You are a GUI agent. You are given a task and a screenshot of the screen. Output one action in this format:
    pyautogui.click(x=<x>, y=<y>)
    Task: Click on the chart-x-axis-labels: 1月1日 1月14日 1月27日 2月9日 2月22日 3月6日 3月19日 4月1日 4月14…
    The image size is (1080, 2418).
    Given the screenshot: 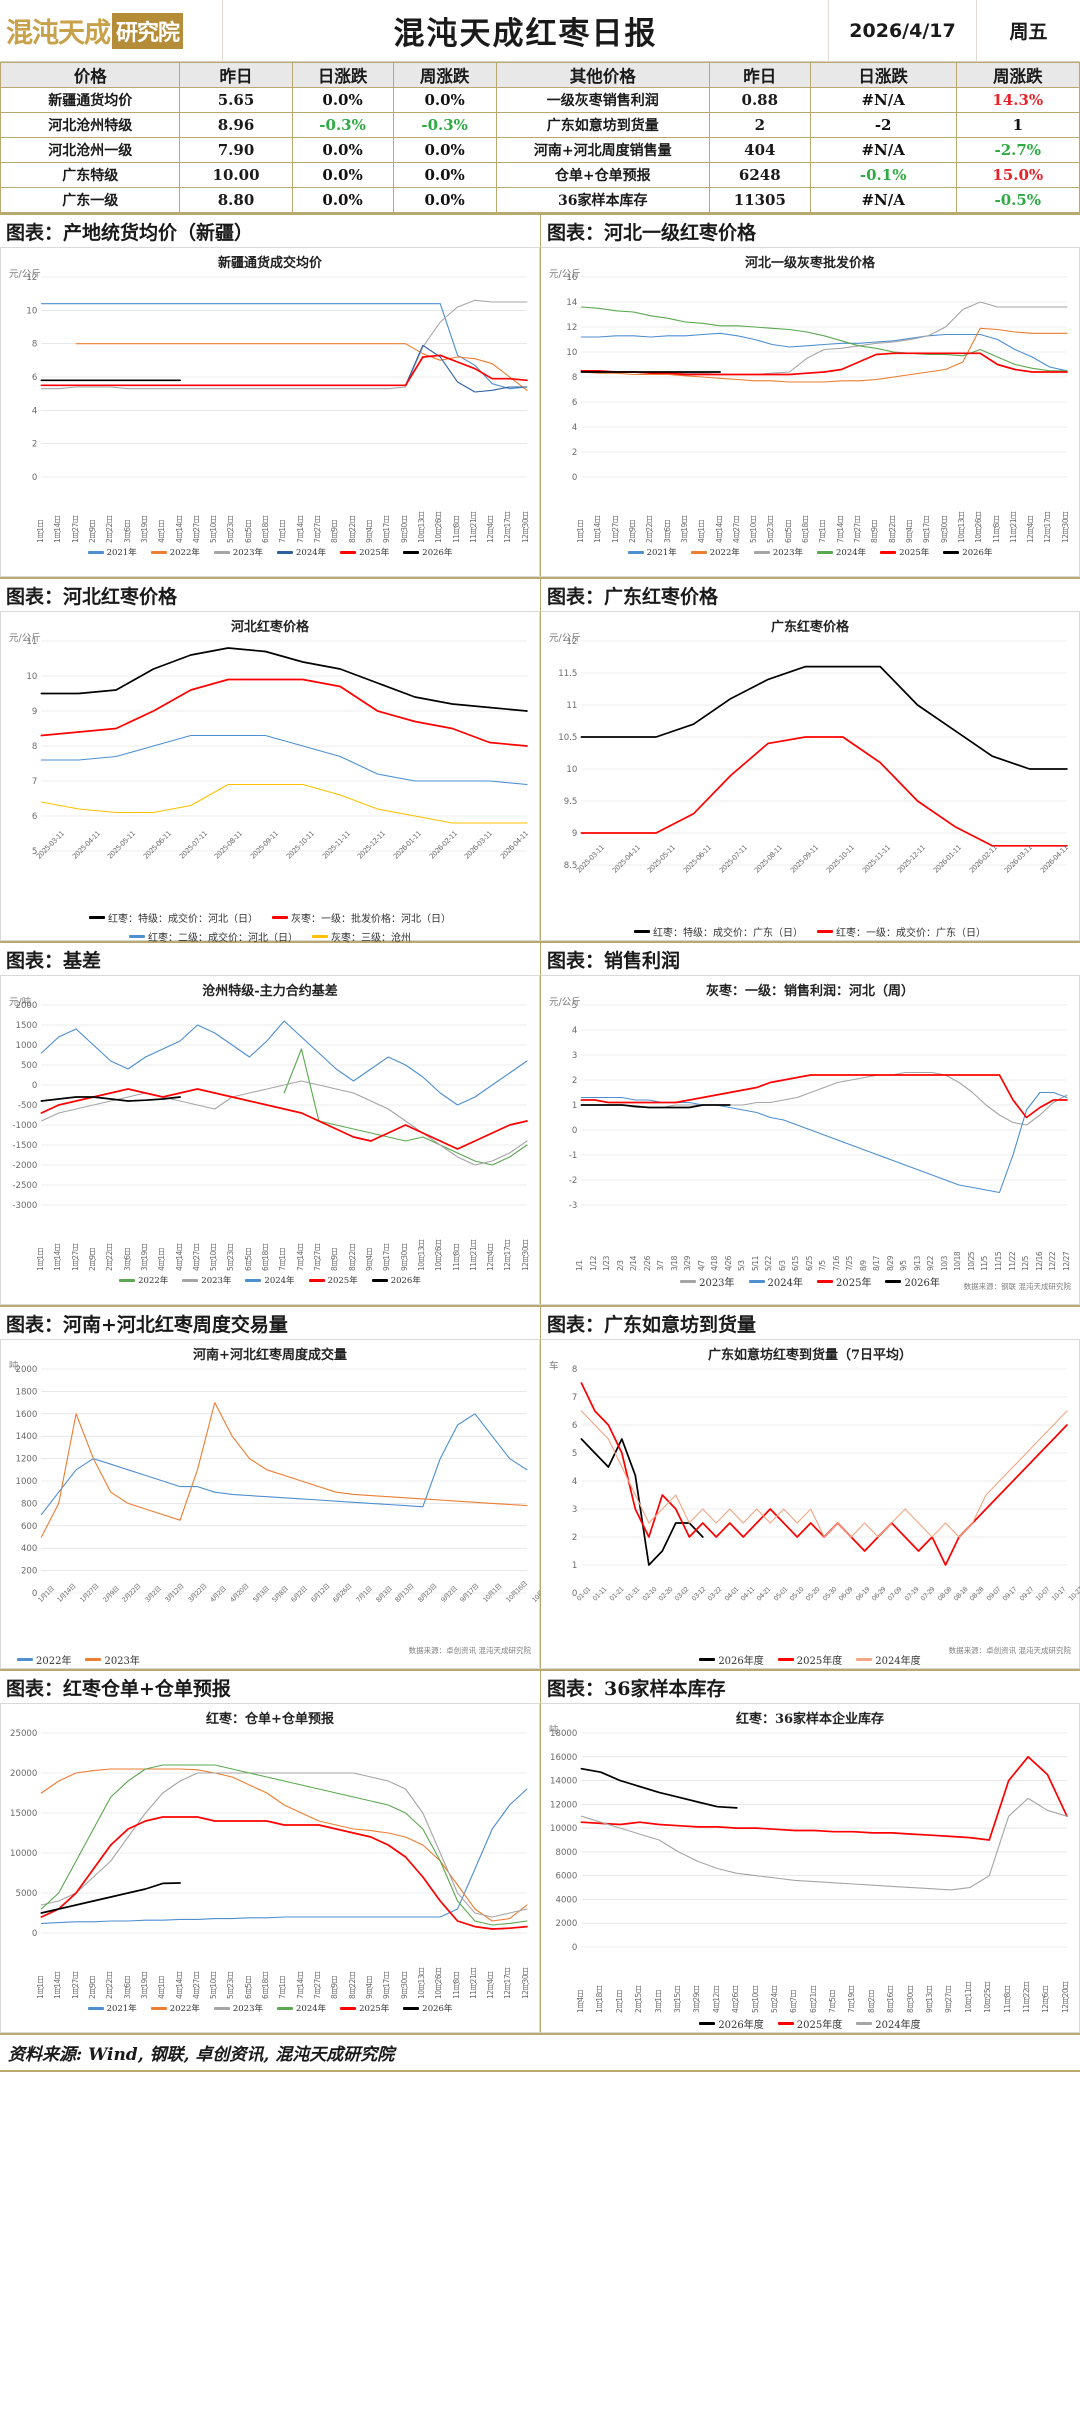 What is the action you would take?
    pyautogui.click(x=270, y=512)
    